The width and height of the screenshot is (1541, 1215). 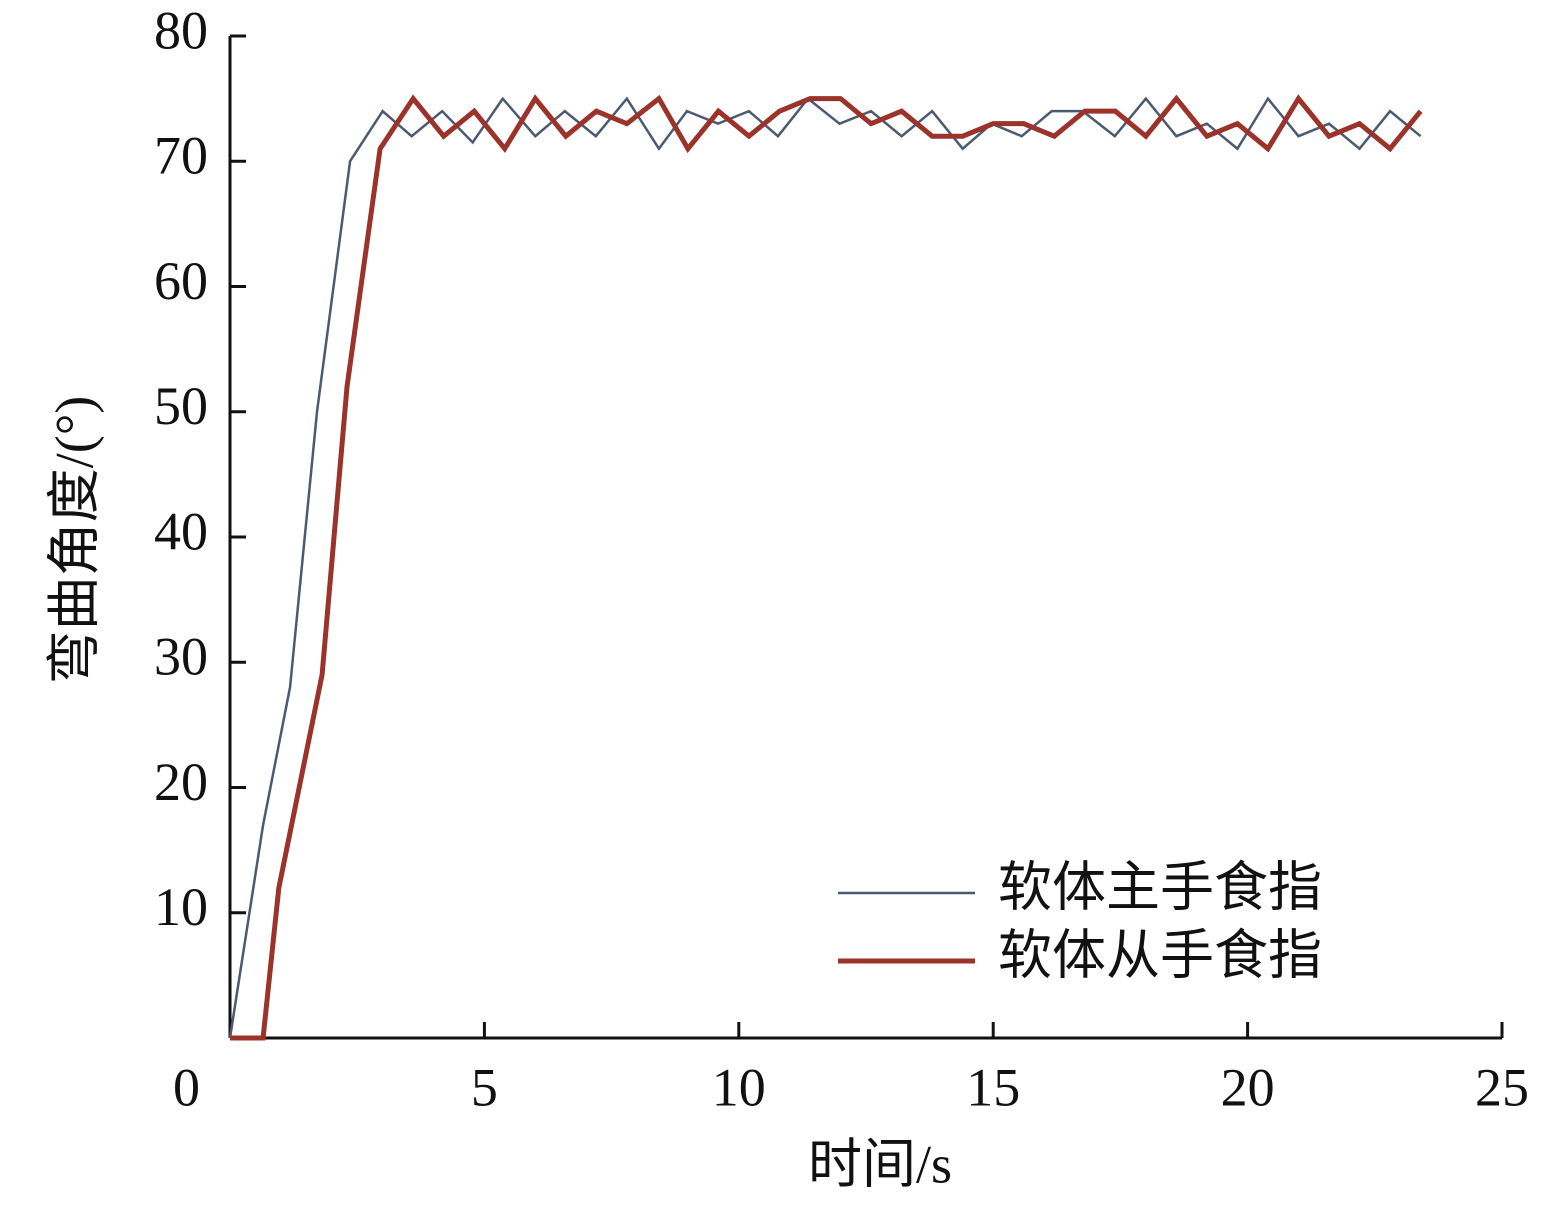 I want to click on x-tick-label: 25, so click(x=1502, y=1087).